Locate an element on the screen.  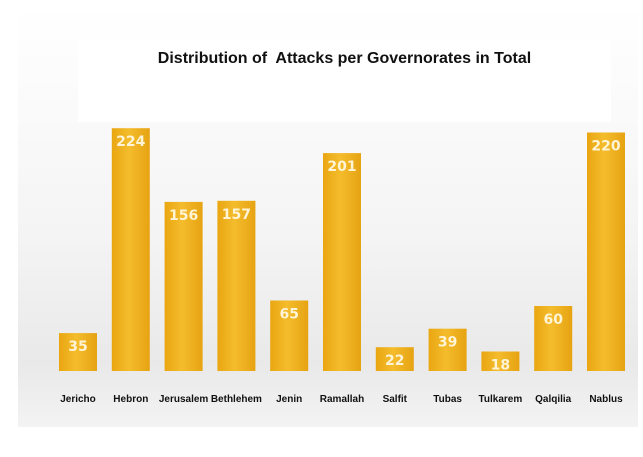
bar-jenin is located at coordinates (289, 335).